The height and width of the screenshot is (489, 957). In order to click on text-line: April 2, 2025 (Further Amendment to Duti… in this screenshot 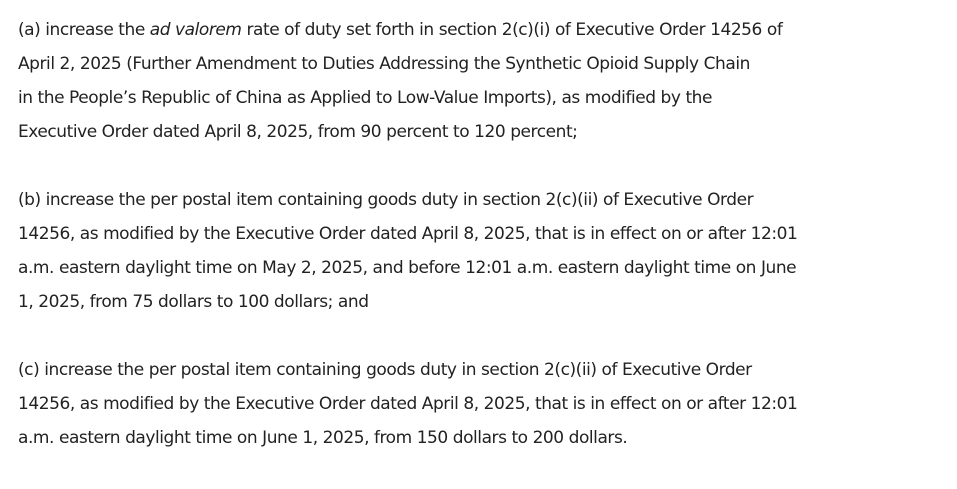, I will do `click(384, 64)`.